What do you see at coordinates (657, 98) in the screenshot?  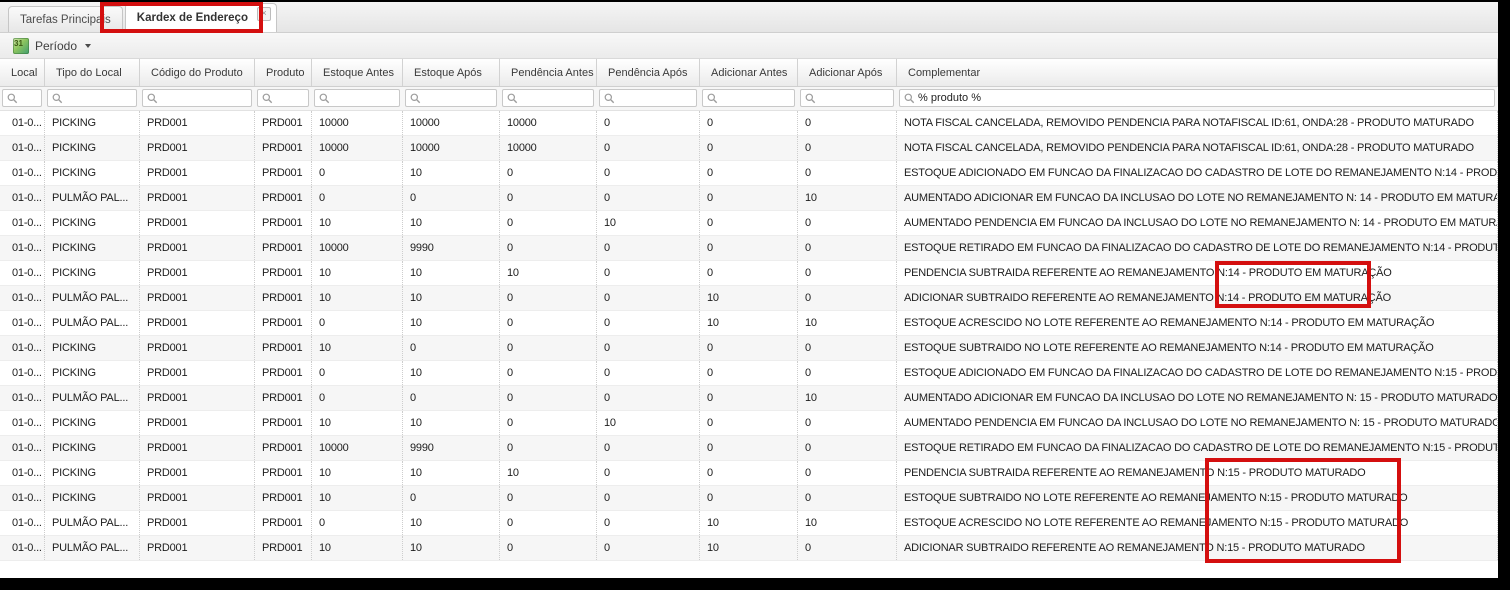 I see `filter-input-pendencia_apos` at bounding box center [657, 98].